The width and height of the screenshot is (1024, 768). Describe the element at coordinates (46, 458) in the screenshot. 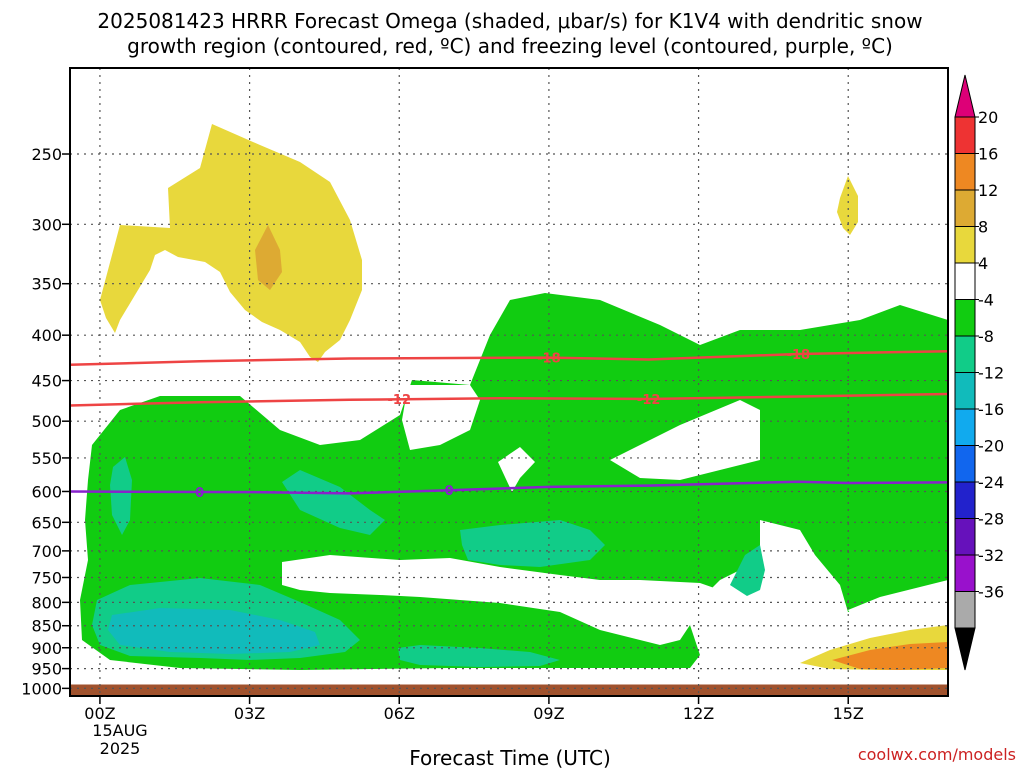

I see `y-tick-label: 550` at that location.